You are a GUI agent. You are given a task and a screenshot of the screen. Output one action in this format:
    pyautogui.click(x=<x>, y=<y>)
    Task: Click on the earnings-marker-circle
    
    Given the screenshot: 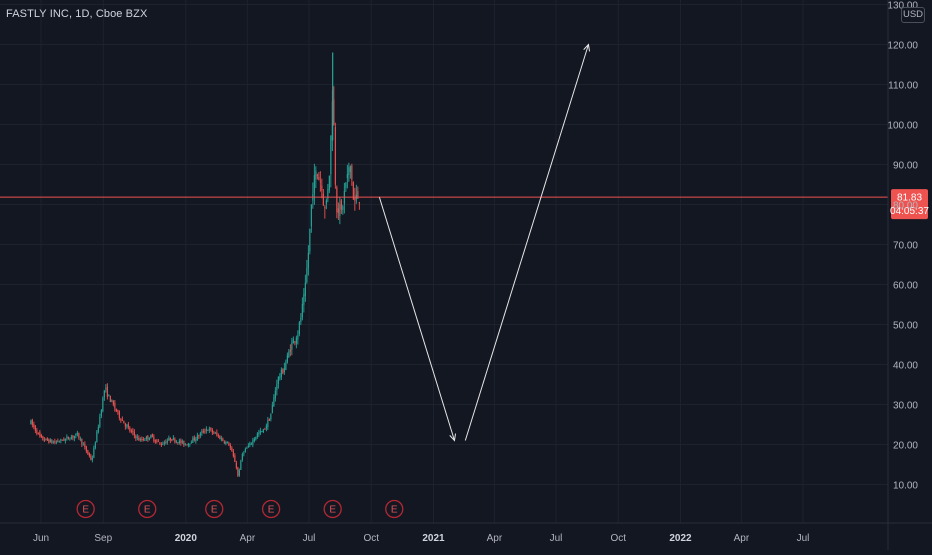 What is the action you would take?
    pyautogui.click(x=332, y=509)
    